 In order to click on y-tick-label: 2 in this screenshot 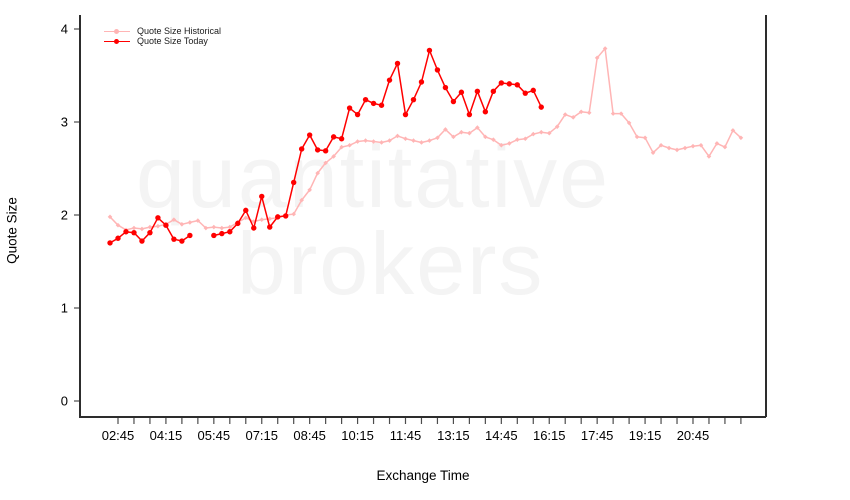, I will do `click(64, 215)`.